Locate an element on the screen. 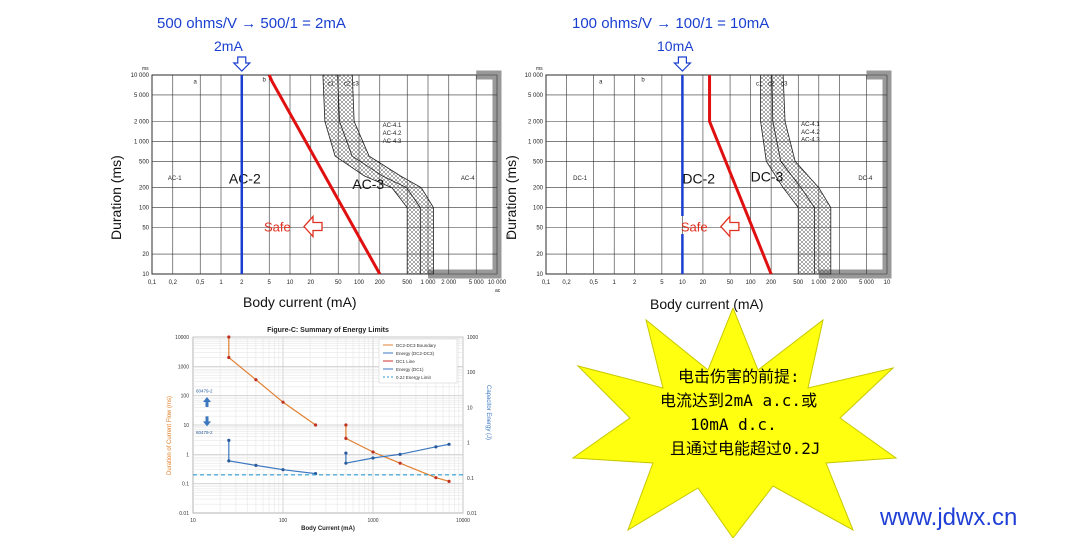 The height and width of the screenshot is (543, 1080). y-tick-label: 500 is located at coordinates (538, 162).